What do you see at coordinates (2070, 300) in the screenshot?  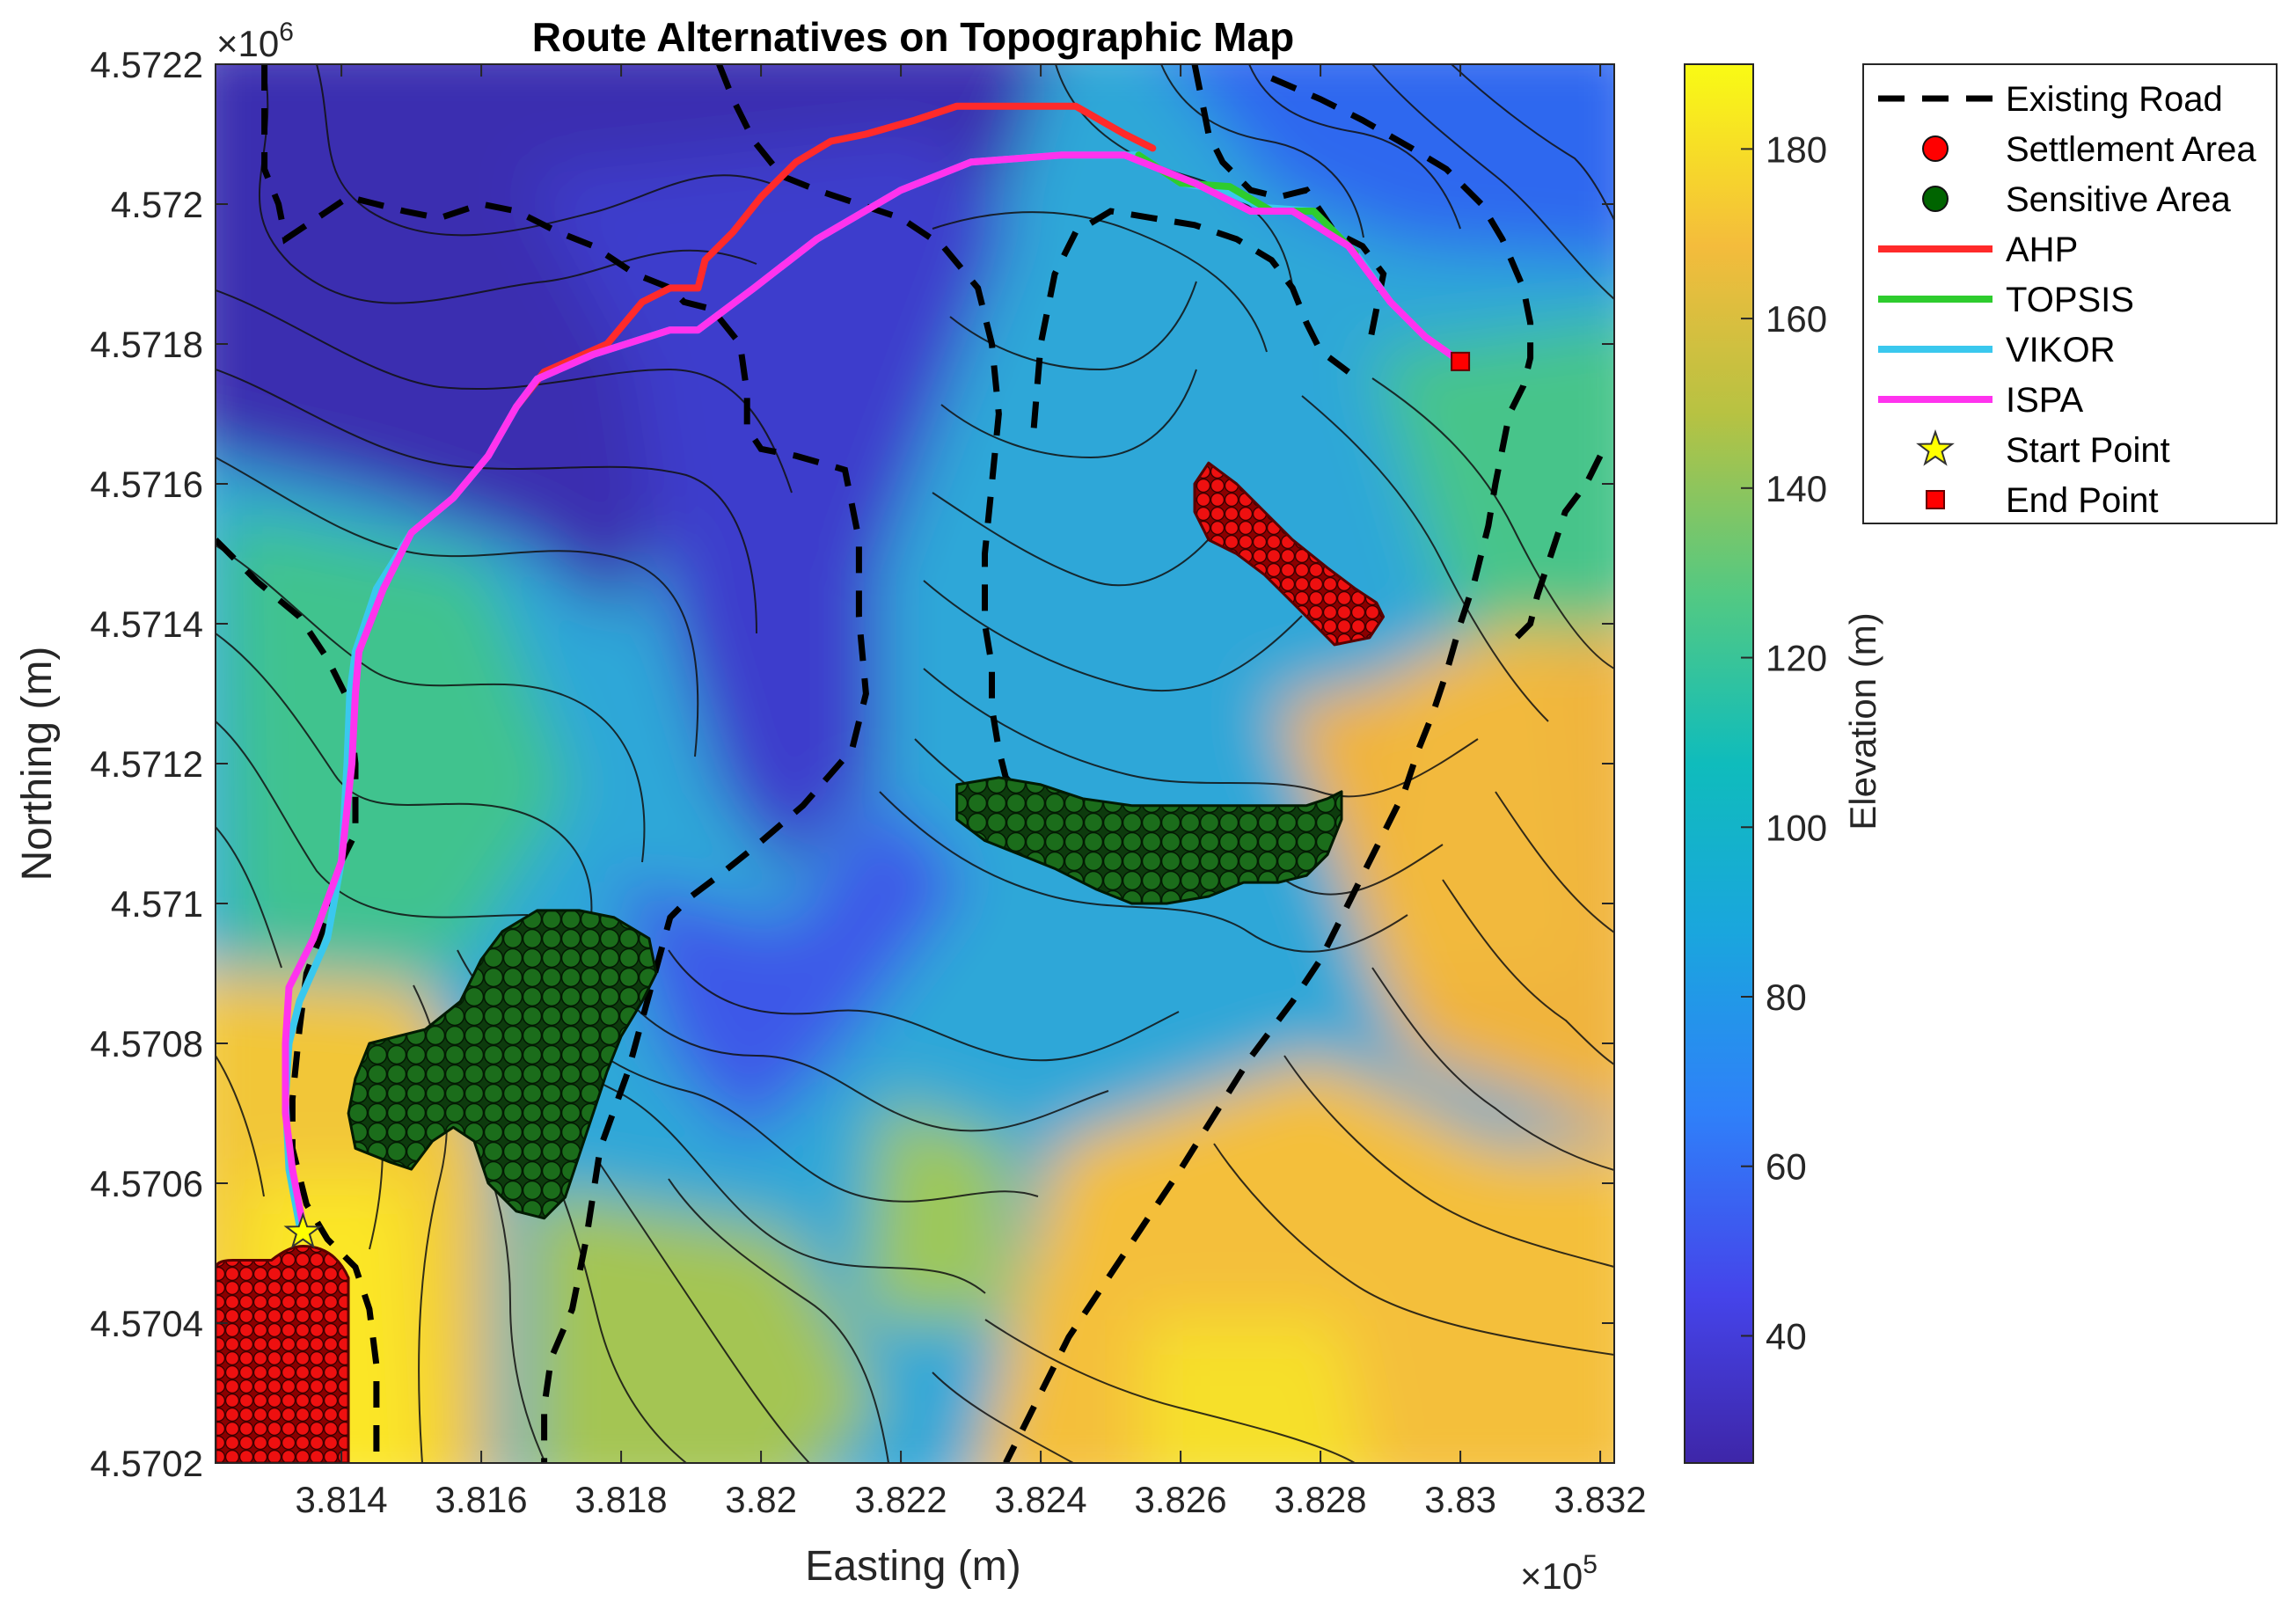 I see `legend-label: TOPSIS` at bounding box center [2070, 300].